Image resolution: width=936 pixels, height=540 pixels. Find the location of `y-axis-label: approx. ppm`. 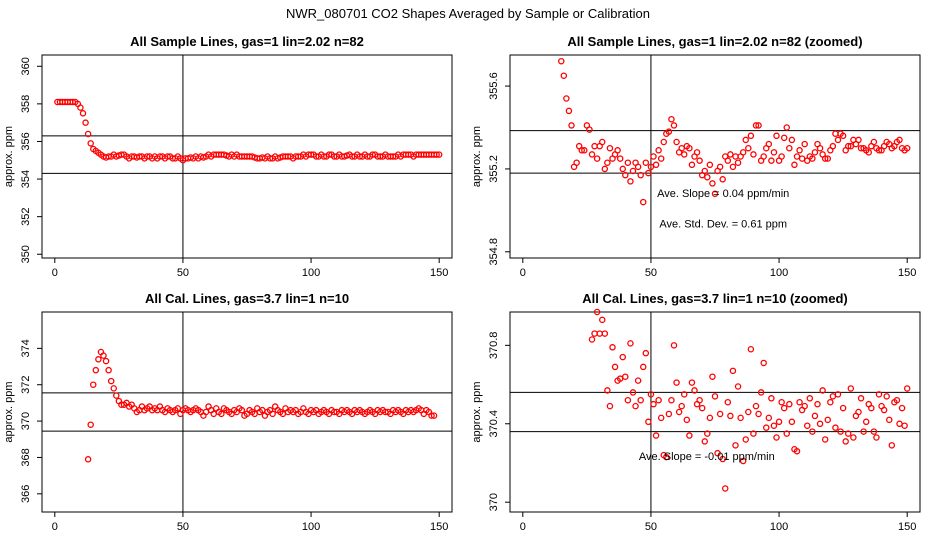

y-axis-label: approx. ppm is located at coordinates (9, 411).